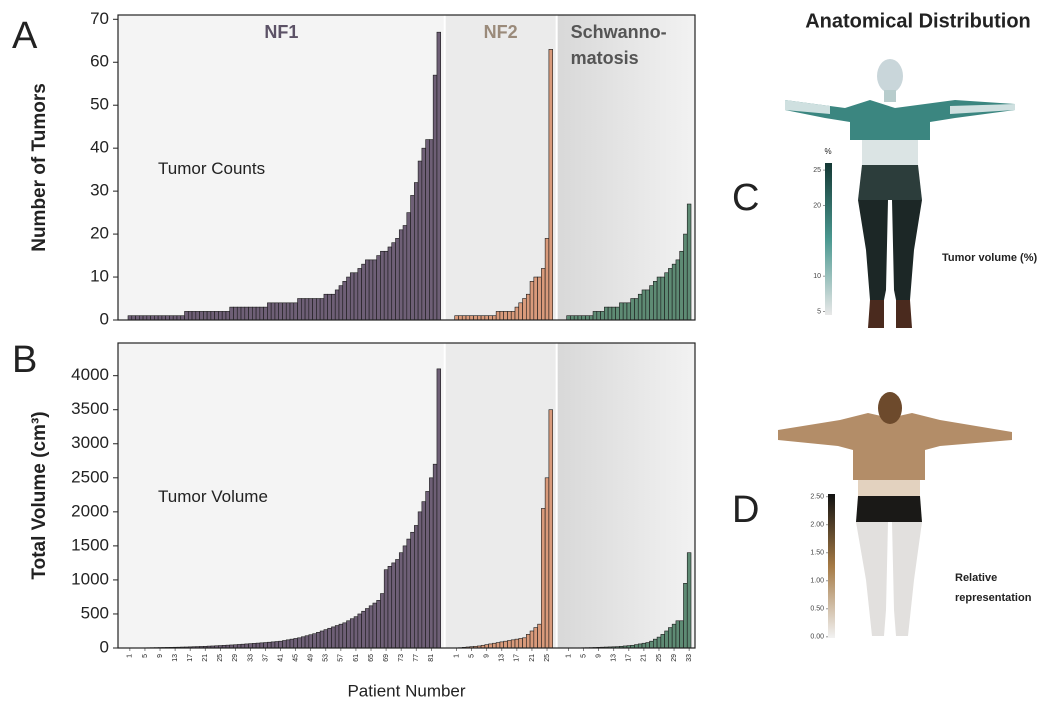  I want to click on y-tick-label: 2000, so click(90, 510).